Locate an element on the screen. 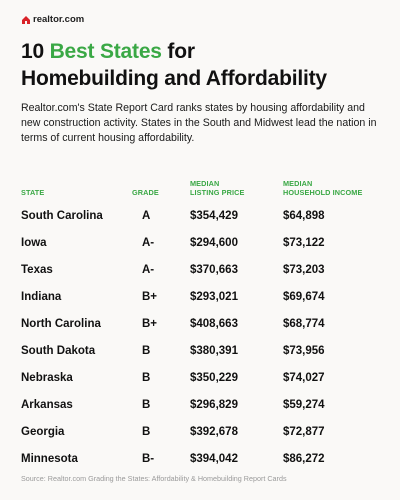 Image resolution: width=400 pixels, height=500 pixels. logo-text: realtor.com is located at coordinates (59, 19).